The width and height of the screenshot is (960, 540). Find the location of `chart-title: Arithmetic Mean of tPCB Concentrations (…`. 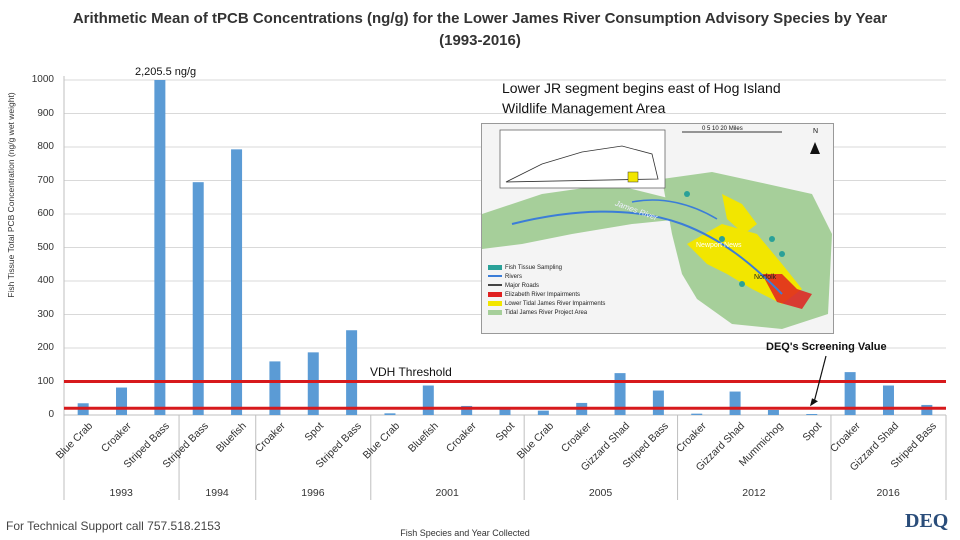

chart-title: Arithmetic Mean of tPCB Concentrations (… is located at coordinates (480, 29).